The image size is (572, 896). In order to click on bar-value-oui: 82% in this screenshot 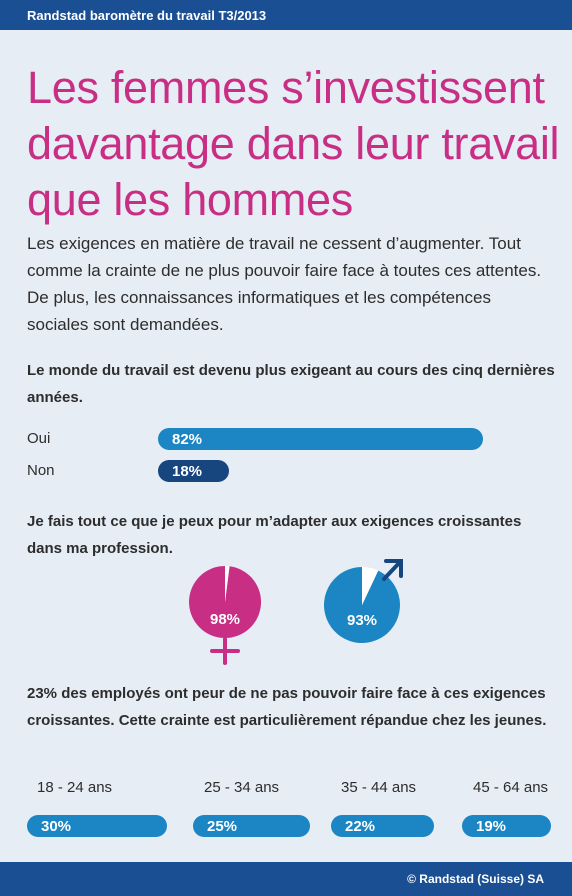, I will do `click(187, 439)`.